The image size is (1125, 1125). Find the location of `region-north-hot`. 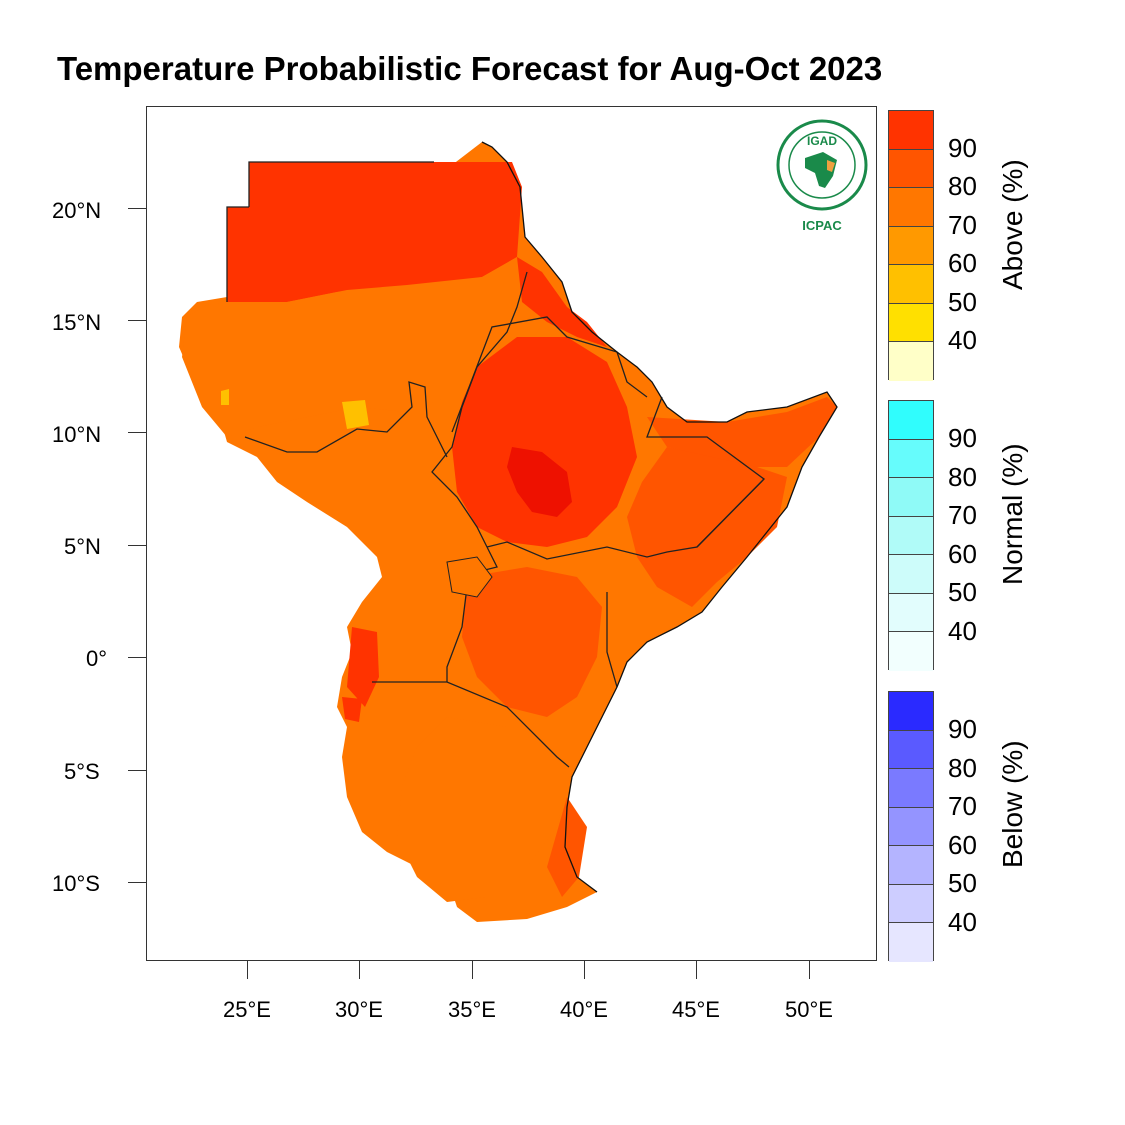

region-north-hot is located at coordinates (374, 232).